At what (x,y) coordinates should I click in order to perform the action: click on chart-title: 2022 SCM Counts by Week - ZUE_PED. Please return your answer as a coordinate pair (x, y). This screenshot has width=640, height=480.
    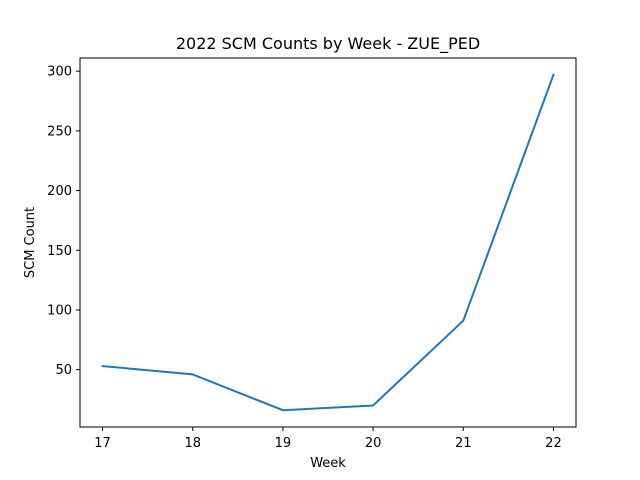
    Looking at the image, I should click on (328, 44).